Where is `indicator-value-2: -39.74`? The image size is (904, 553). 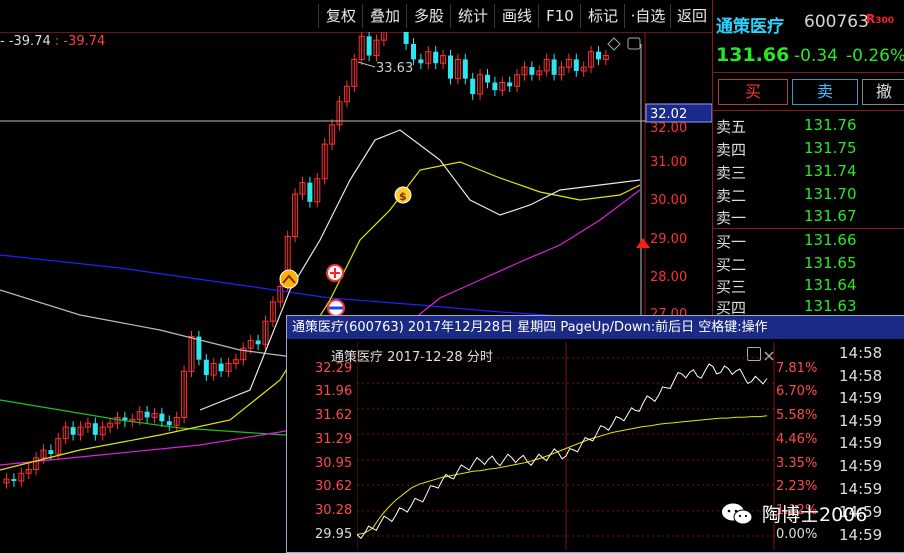
indicator-value-2: -39.74 is located at coordinates (84, 41).